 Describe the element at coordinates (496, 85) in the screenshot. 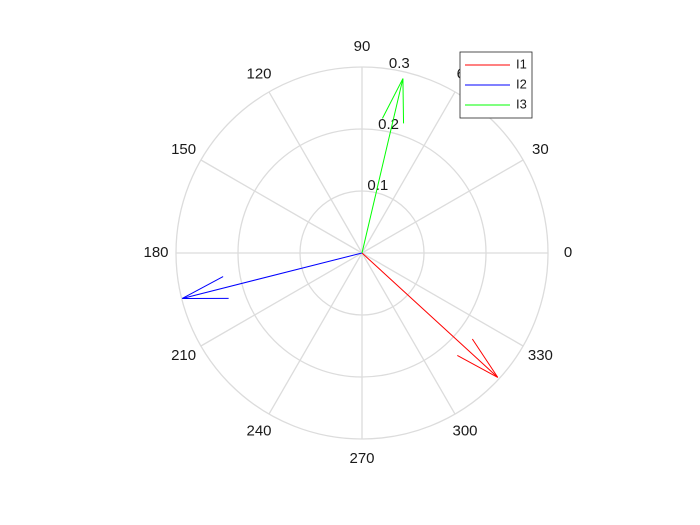

I see `legend: I1 I2 I3` at that location.